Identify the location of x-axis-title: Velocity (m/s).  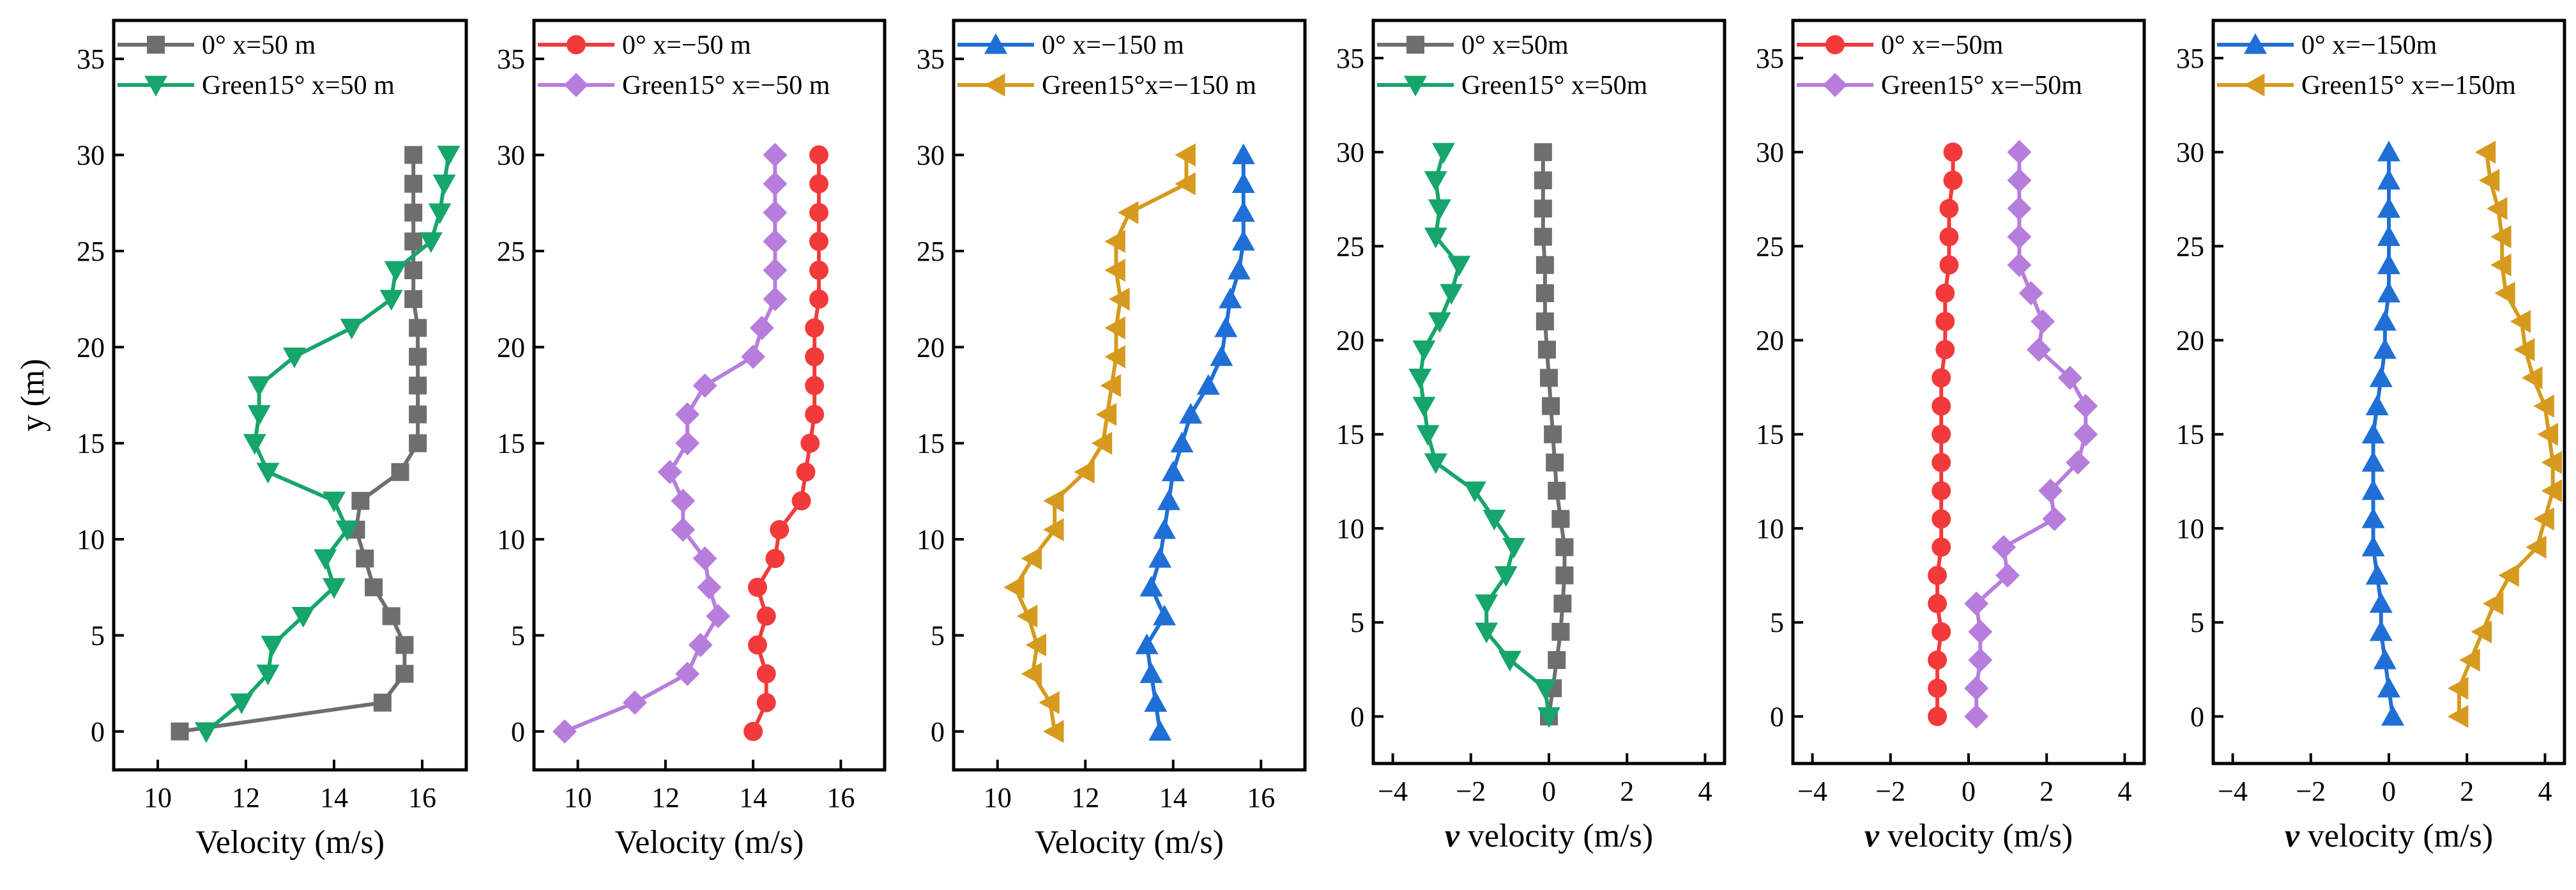
(1129, 842).